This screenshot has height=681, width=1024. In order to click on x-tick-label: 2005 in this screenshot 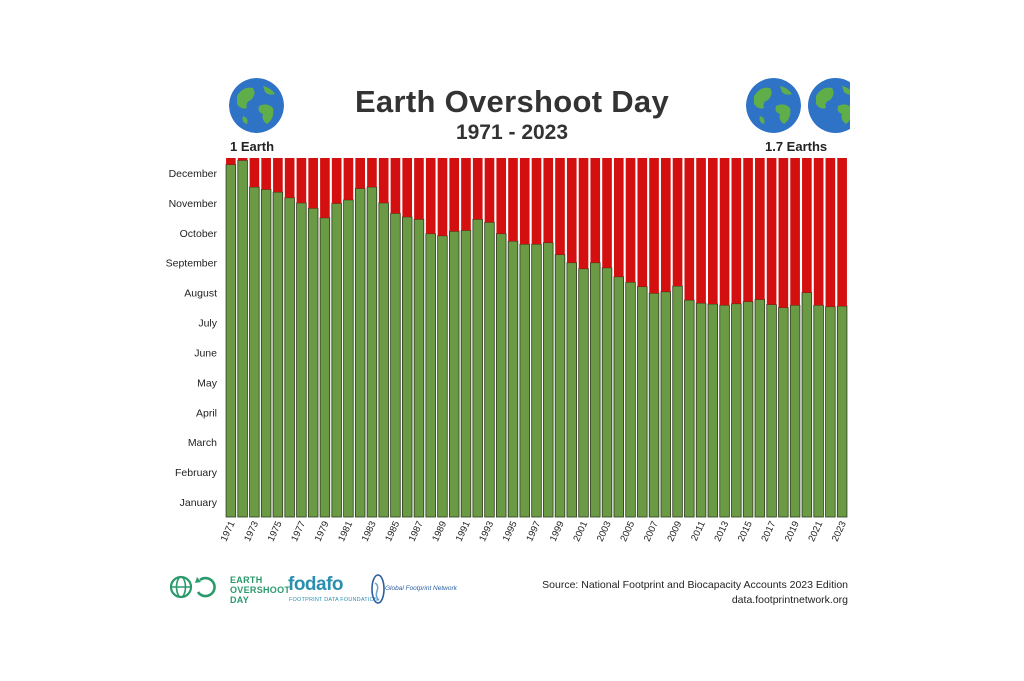, I will do `click(627, 532)`.